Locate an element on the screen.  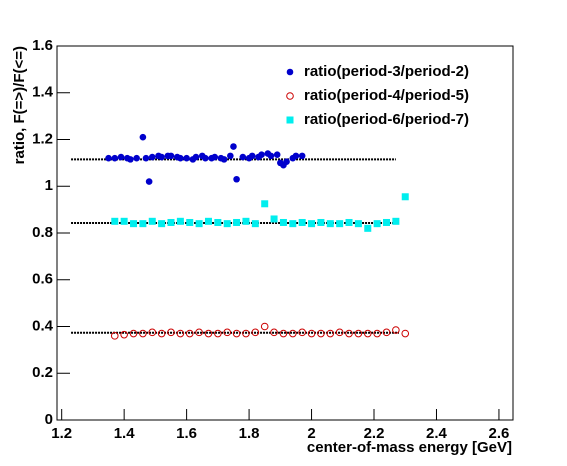
y-tick-label: 1.2 is located at coordinates (42, 138).